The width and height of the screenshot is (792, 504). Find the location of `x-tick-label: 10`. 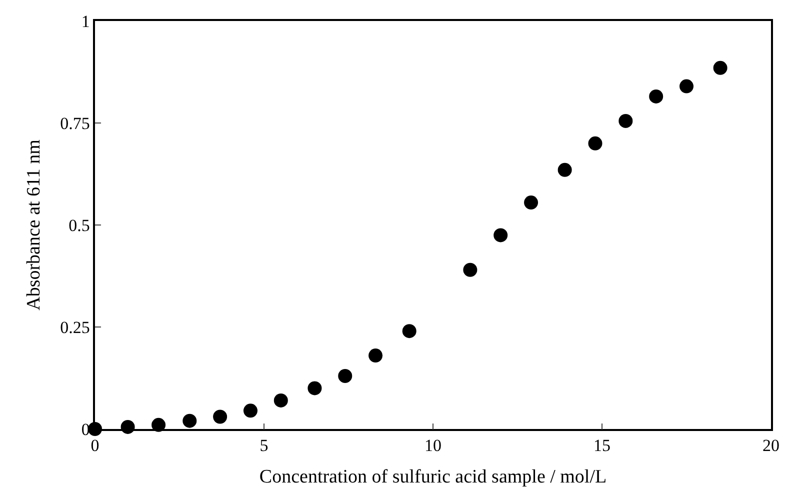

x-tick-label: 10 is located at coordinates (433, 446).